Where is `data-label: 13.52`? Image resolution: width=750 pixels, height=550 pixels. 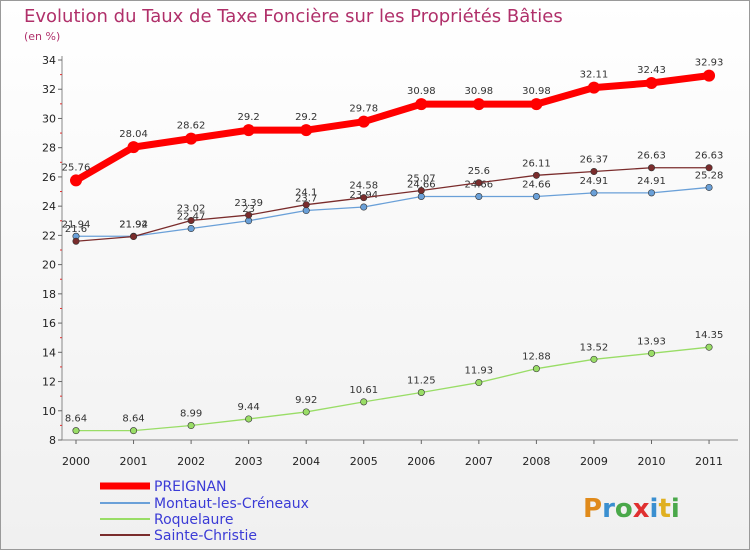 data-label: 13.52 is located at coordinates (594, 347).